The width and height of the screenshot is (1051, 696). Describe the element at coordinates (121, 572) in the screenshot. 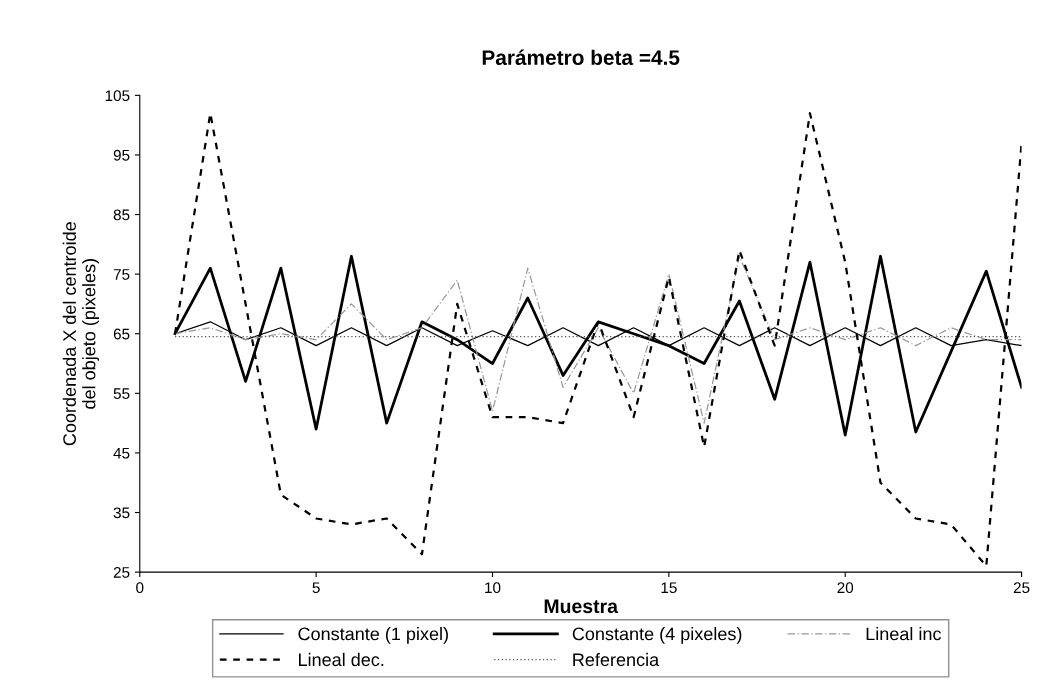

I see `y-tick-label: 25` at that location.